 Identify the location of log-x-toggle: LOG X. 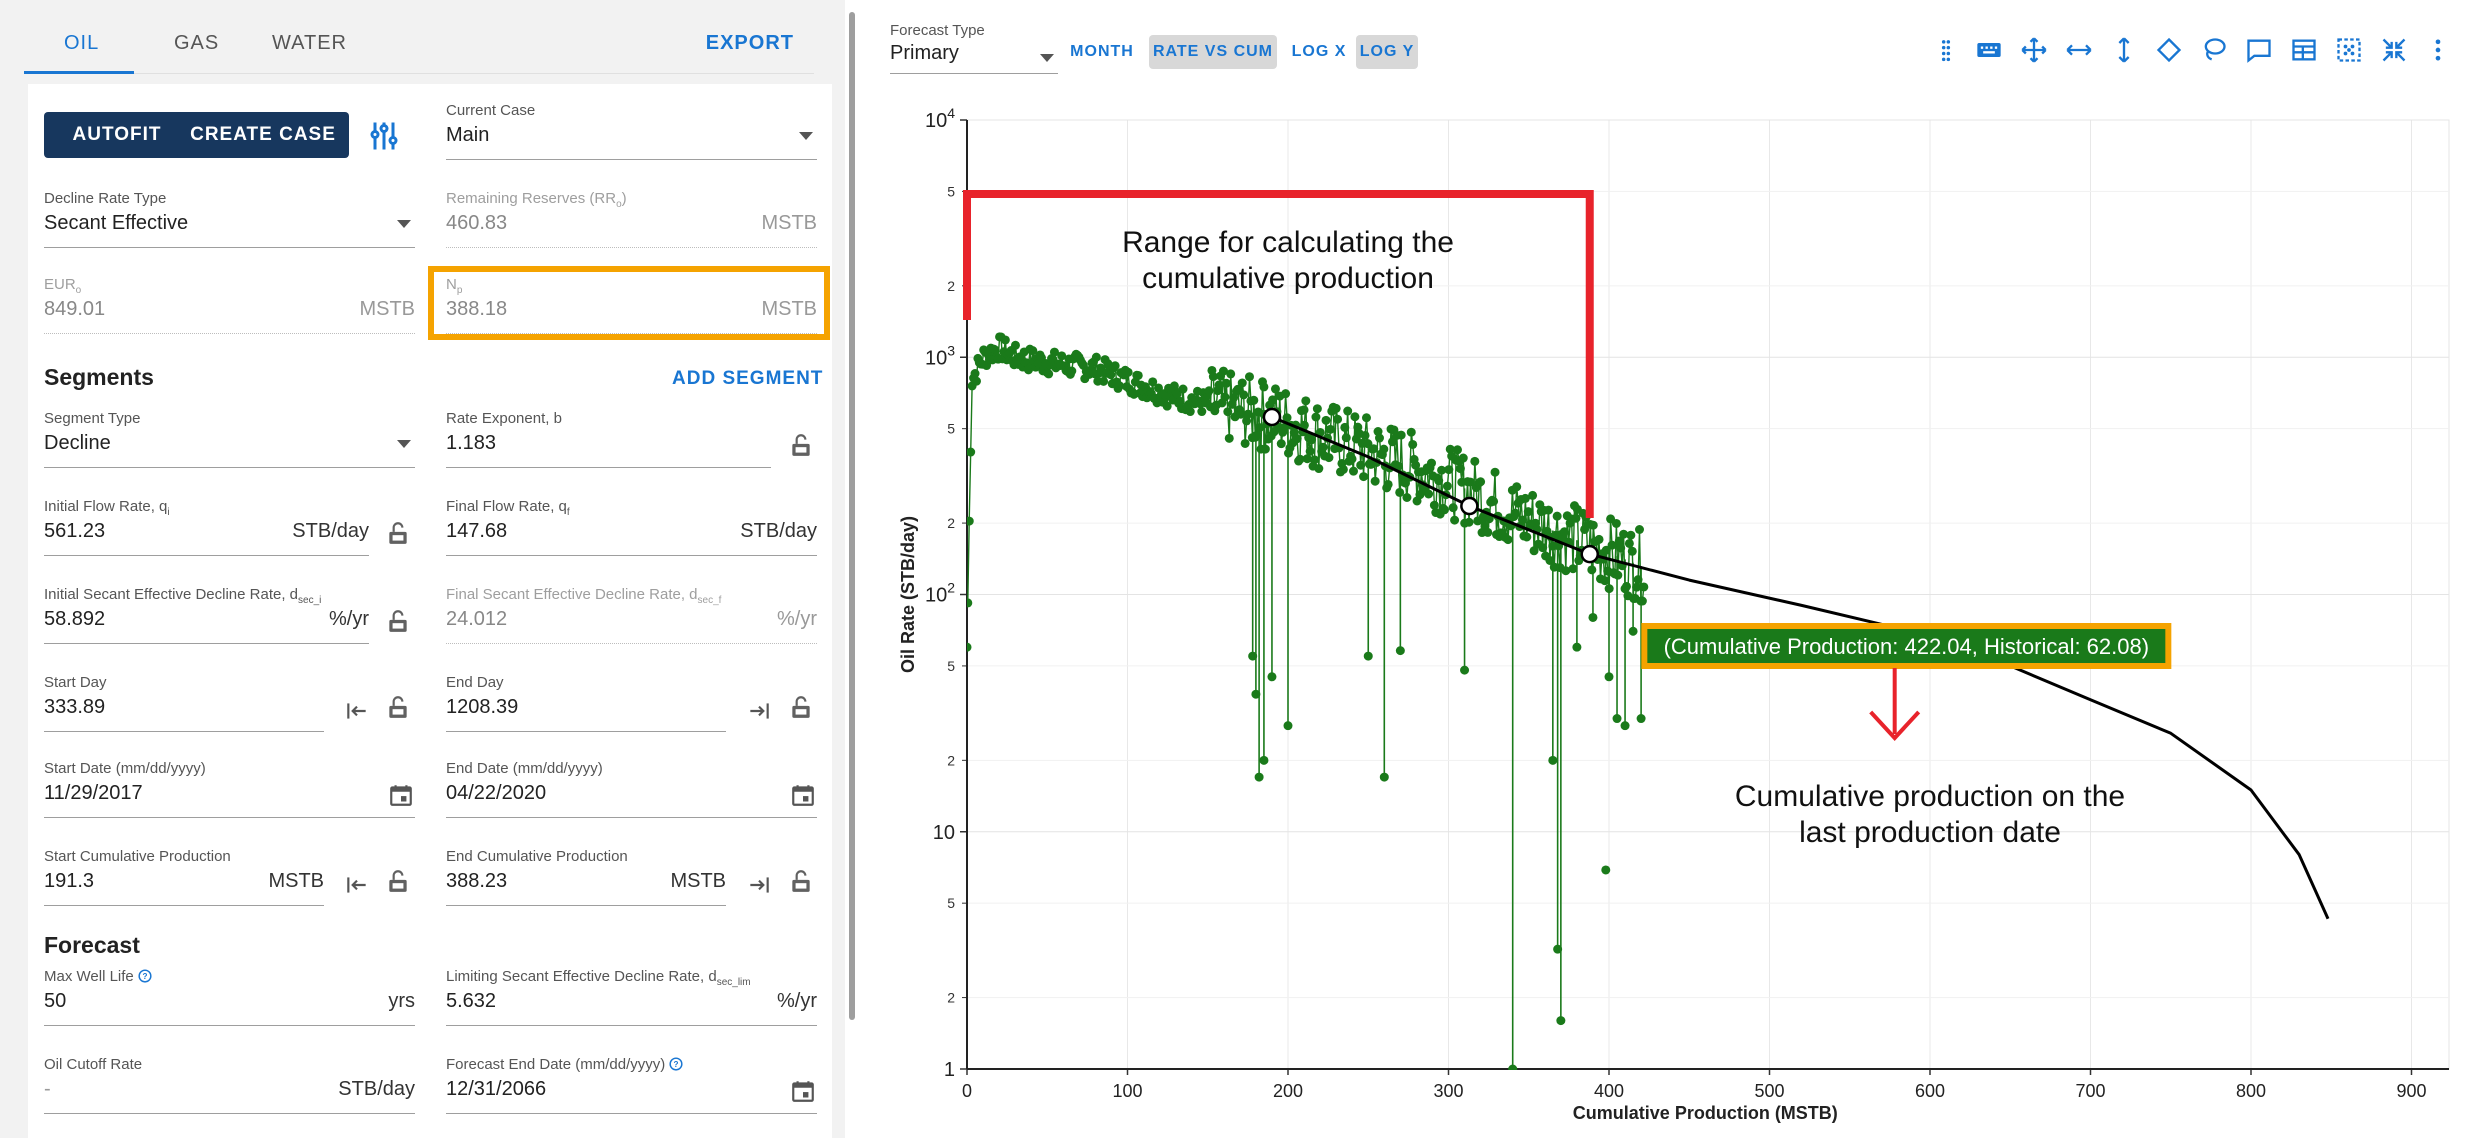
(1319, 51).